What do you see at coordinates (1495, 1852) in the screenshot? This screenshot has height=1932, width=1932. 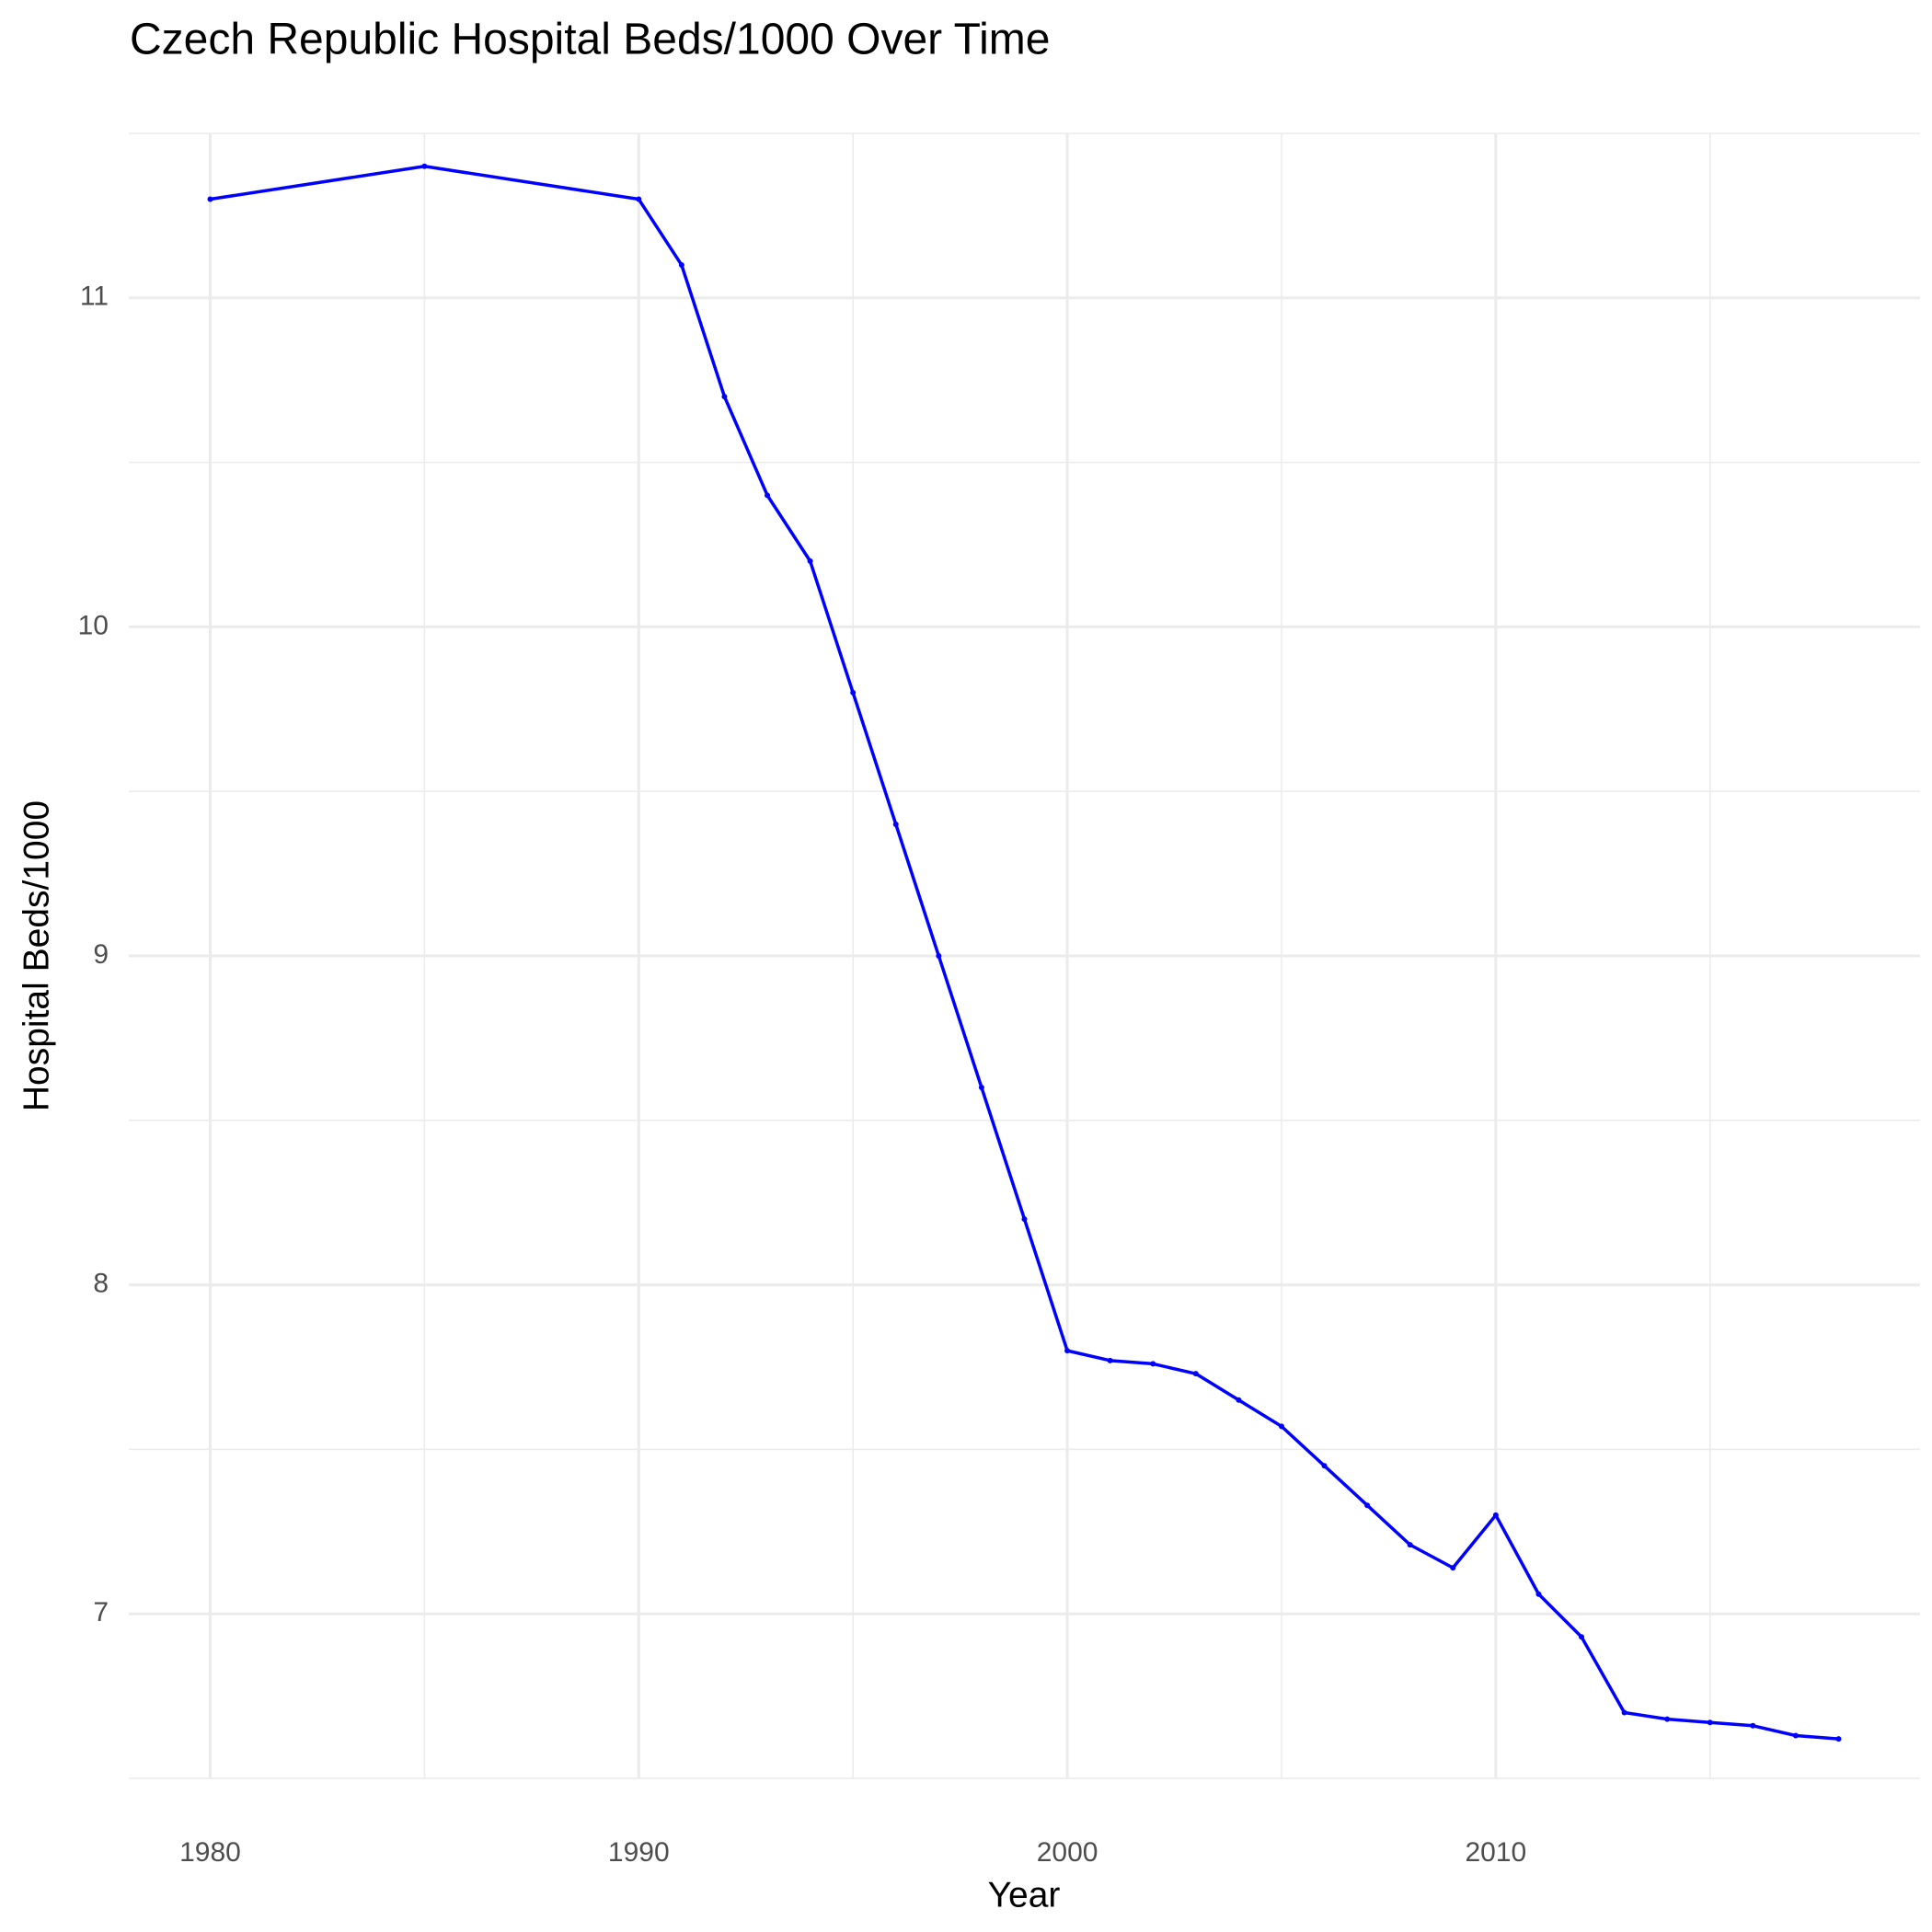 I see `x-tick-label: 2010` at bounding box center [1495, 1852].